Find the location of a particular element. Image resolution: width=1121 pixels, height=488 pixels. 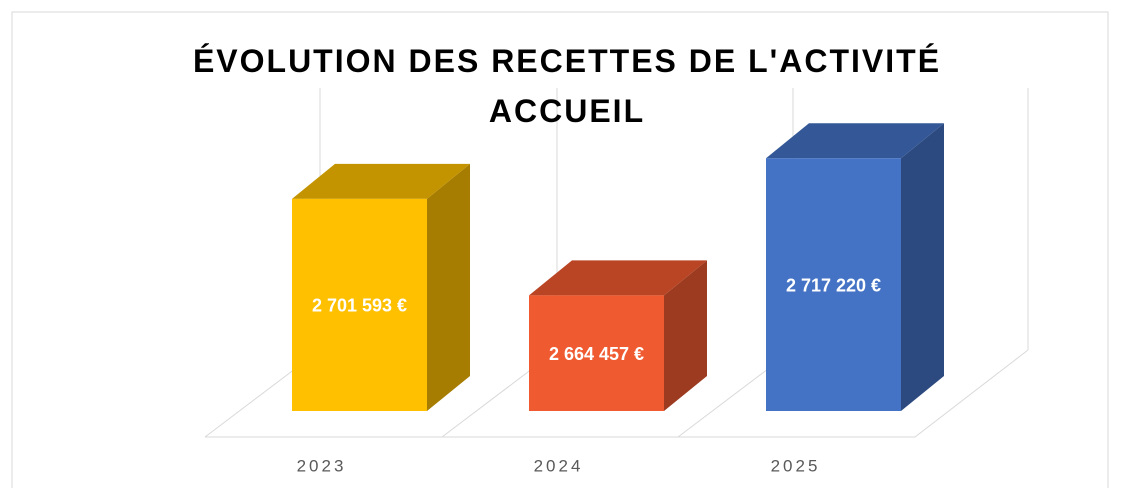

x-tick-label: 2023 is located at coordinates (322, 465).